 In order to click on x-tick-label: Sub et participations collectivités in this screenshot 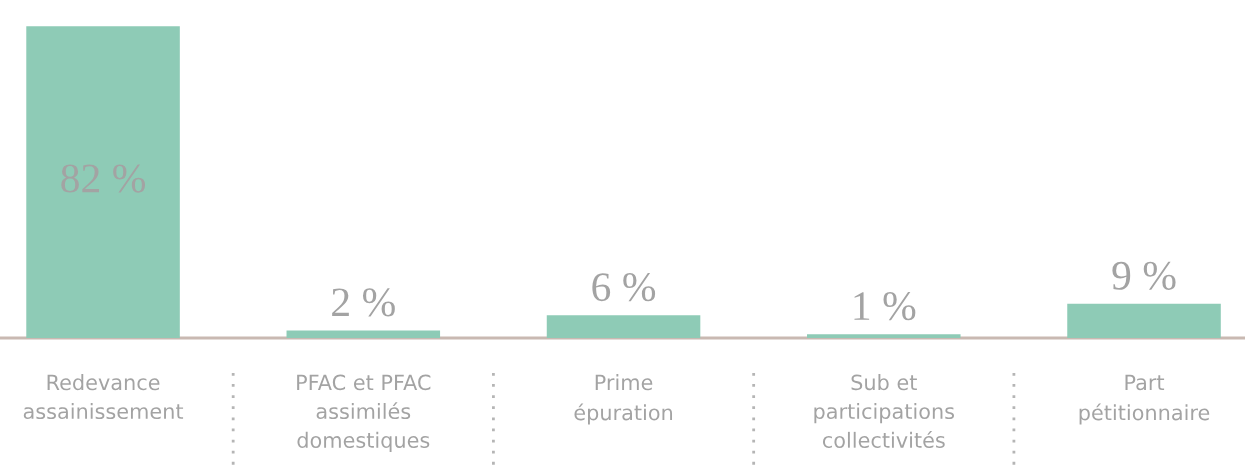, I will do `click(884, 411)`.